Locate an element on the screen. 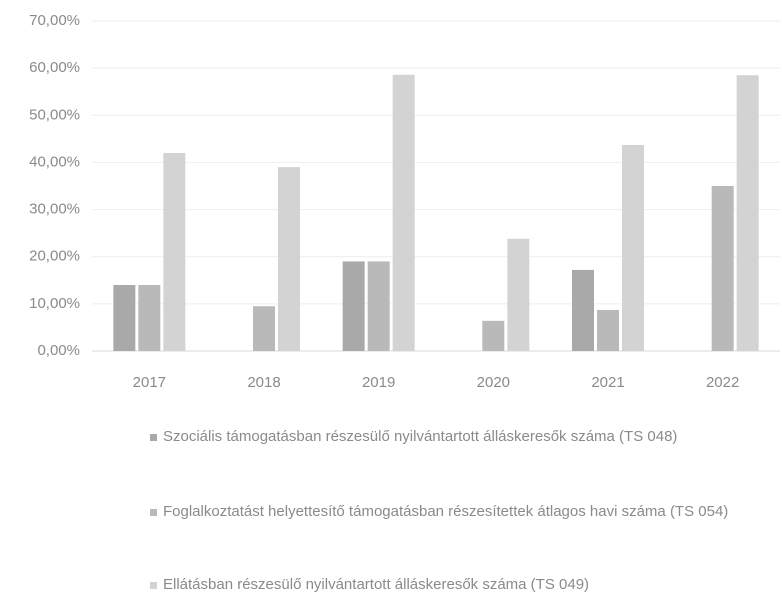 Image resolution: width=782 pixels, height=598 pixels. x-tick-label: 2020 is located at coordinates (493, 382).